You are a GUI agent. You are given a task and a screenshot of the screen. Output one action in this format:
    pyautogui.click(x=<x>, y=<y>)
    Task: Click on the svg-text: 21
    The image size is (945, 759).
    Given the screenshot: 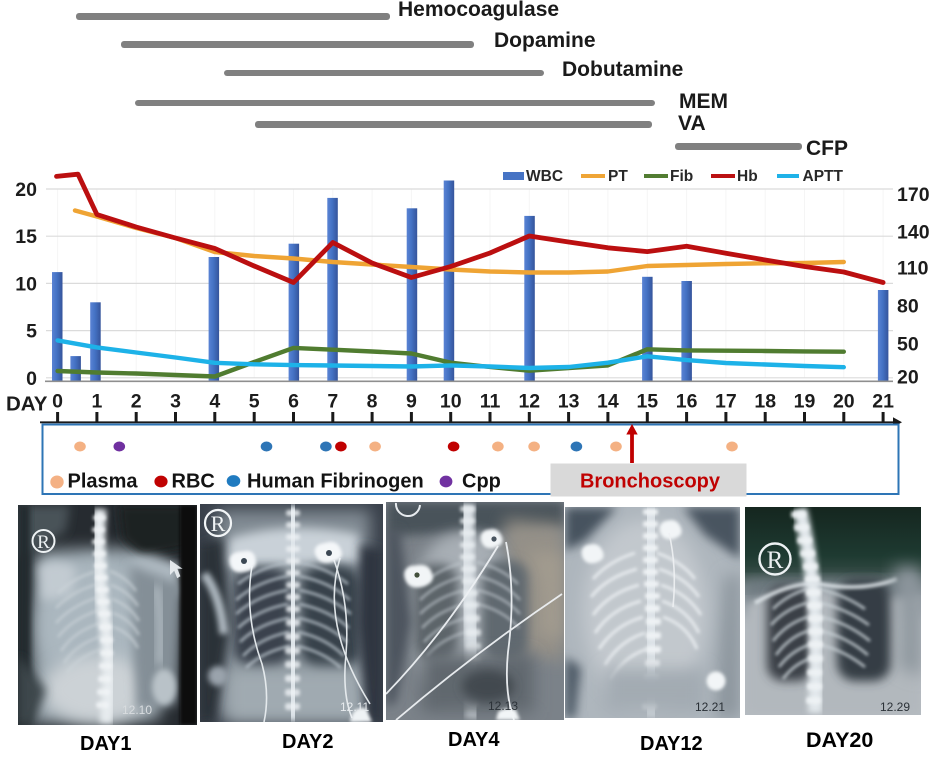 What is the action you would take?
    pyautogui.click(x=883, y=402)
    